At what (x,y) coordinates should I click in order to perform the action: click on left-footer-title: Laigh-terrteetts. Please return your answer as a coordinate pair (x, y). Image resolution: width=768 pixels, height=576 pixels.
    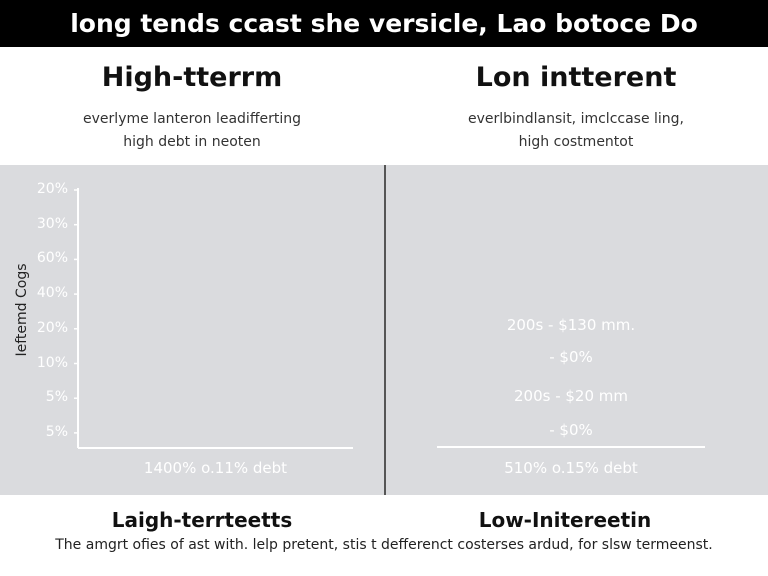
    Looking at the image, I should click on (202, 520).